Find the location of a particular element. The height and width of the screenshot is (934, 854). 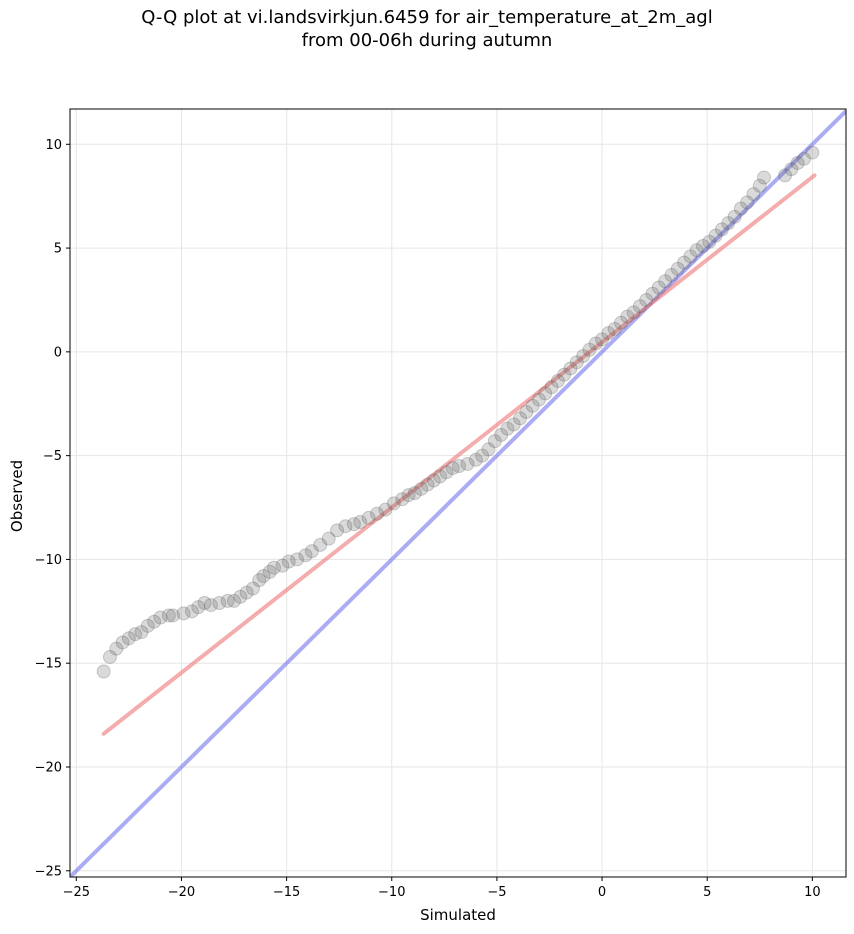

x-tick-label: −25 is located at coordinates (76, 892).